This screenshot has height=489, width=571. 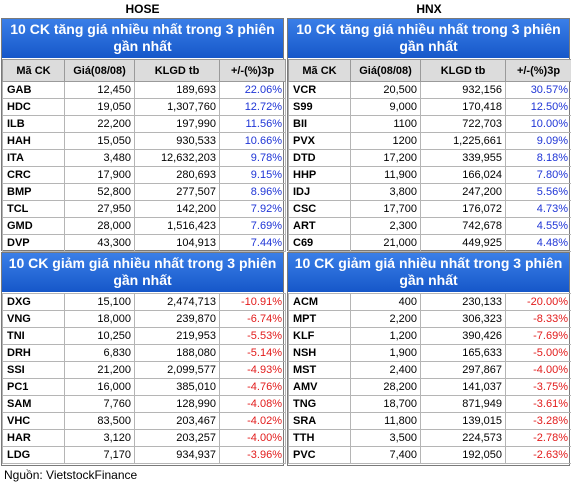 I want to click on cell-symbol: HAR, so click(x=33, y=438).